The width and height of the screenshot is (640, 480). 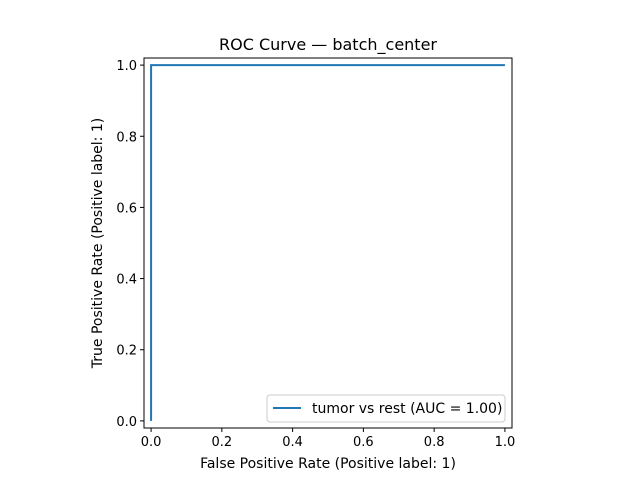 I want to click on y-tick-label: 0.4, so click(x=126, y=280).